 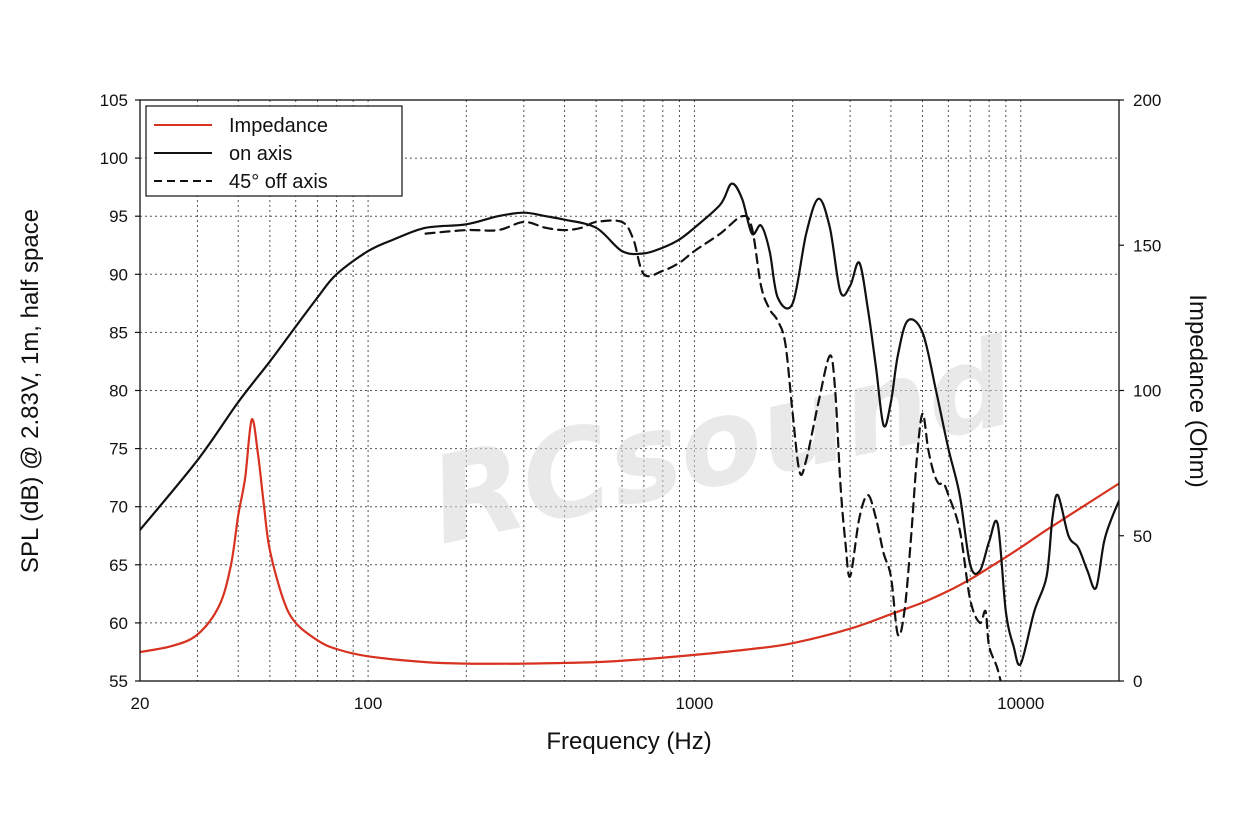 What do you see at coordinates (695, 703) in the screenshot?
I see `x-tick-label: 1000` at bounding box center [695, 703].